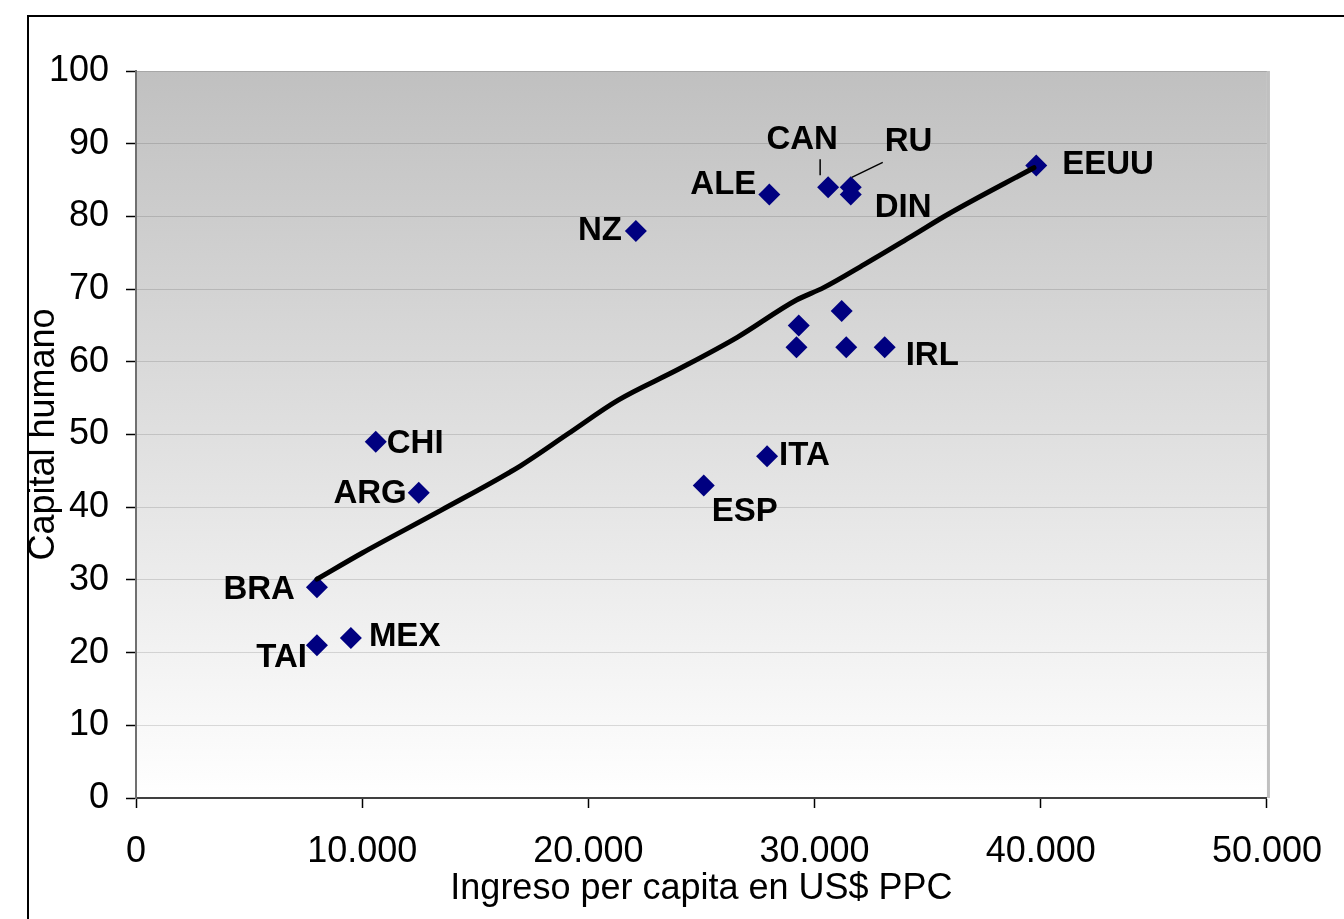 The height and width of the screenshot is (919, 1344). What do you see at coordinates (88, 287) in the screenshot?
I see `y-tick-label: 70` at bounding box center [88, 287].